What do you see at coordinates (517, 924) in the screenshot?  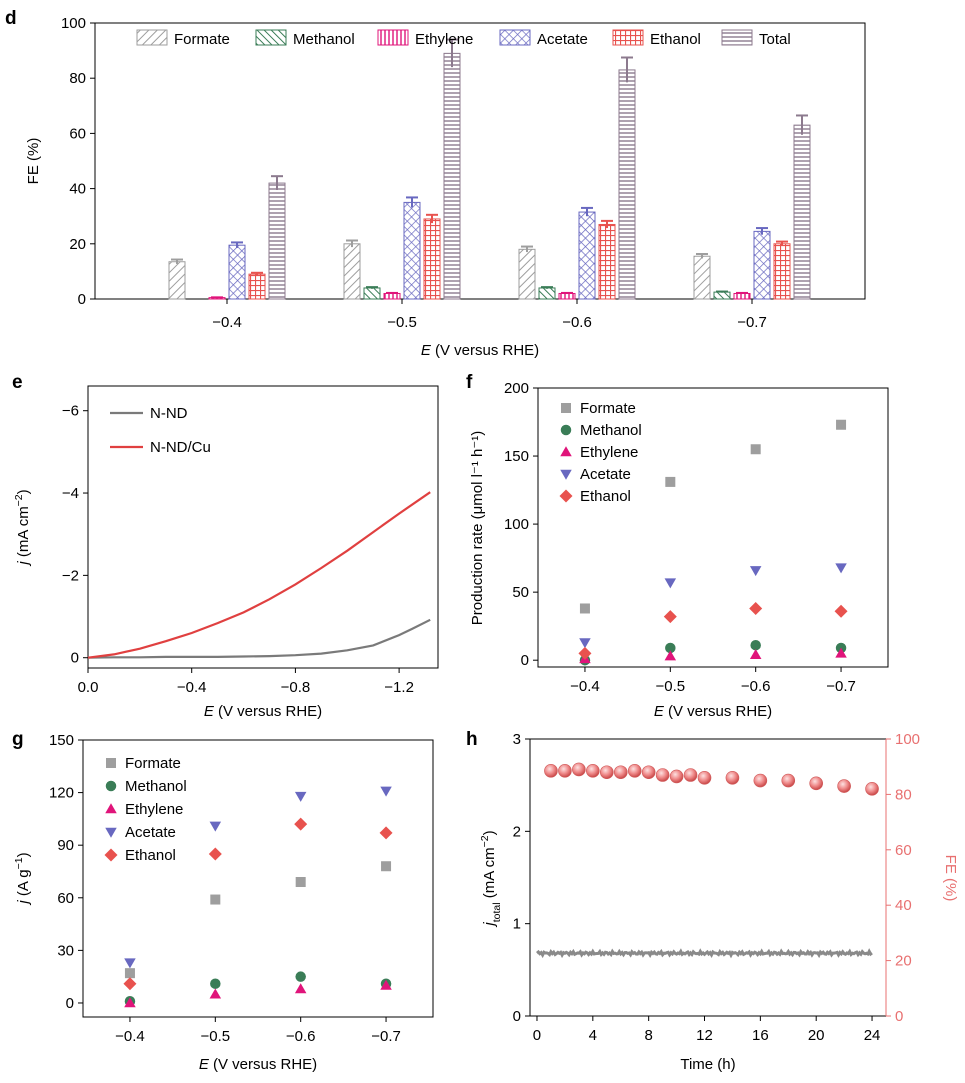 I see `y-tick-label: 1` at bounding box center [517, 924].